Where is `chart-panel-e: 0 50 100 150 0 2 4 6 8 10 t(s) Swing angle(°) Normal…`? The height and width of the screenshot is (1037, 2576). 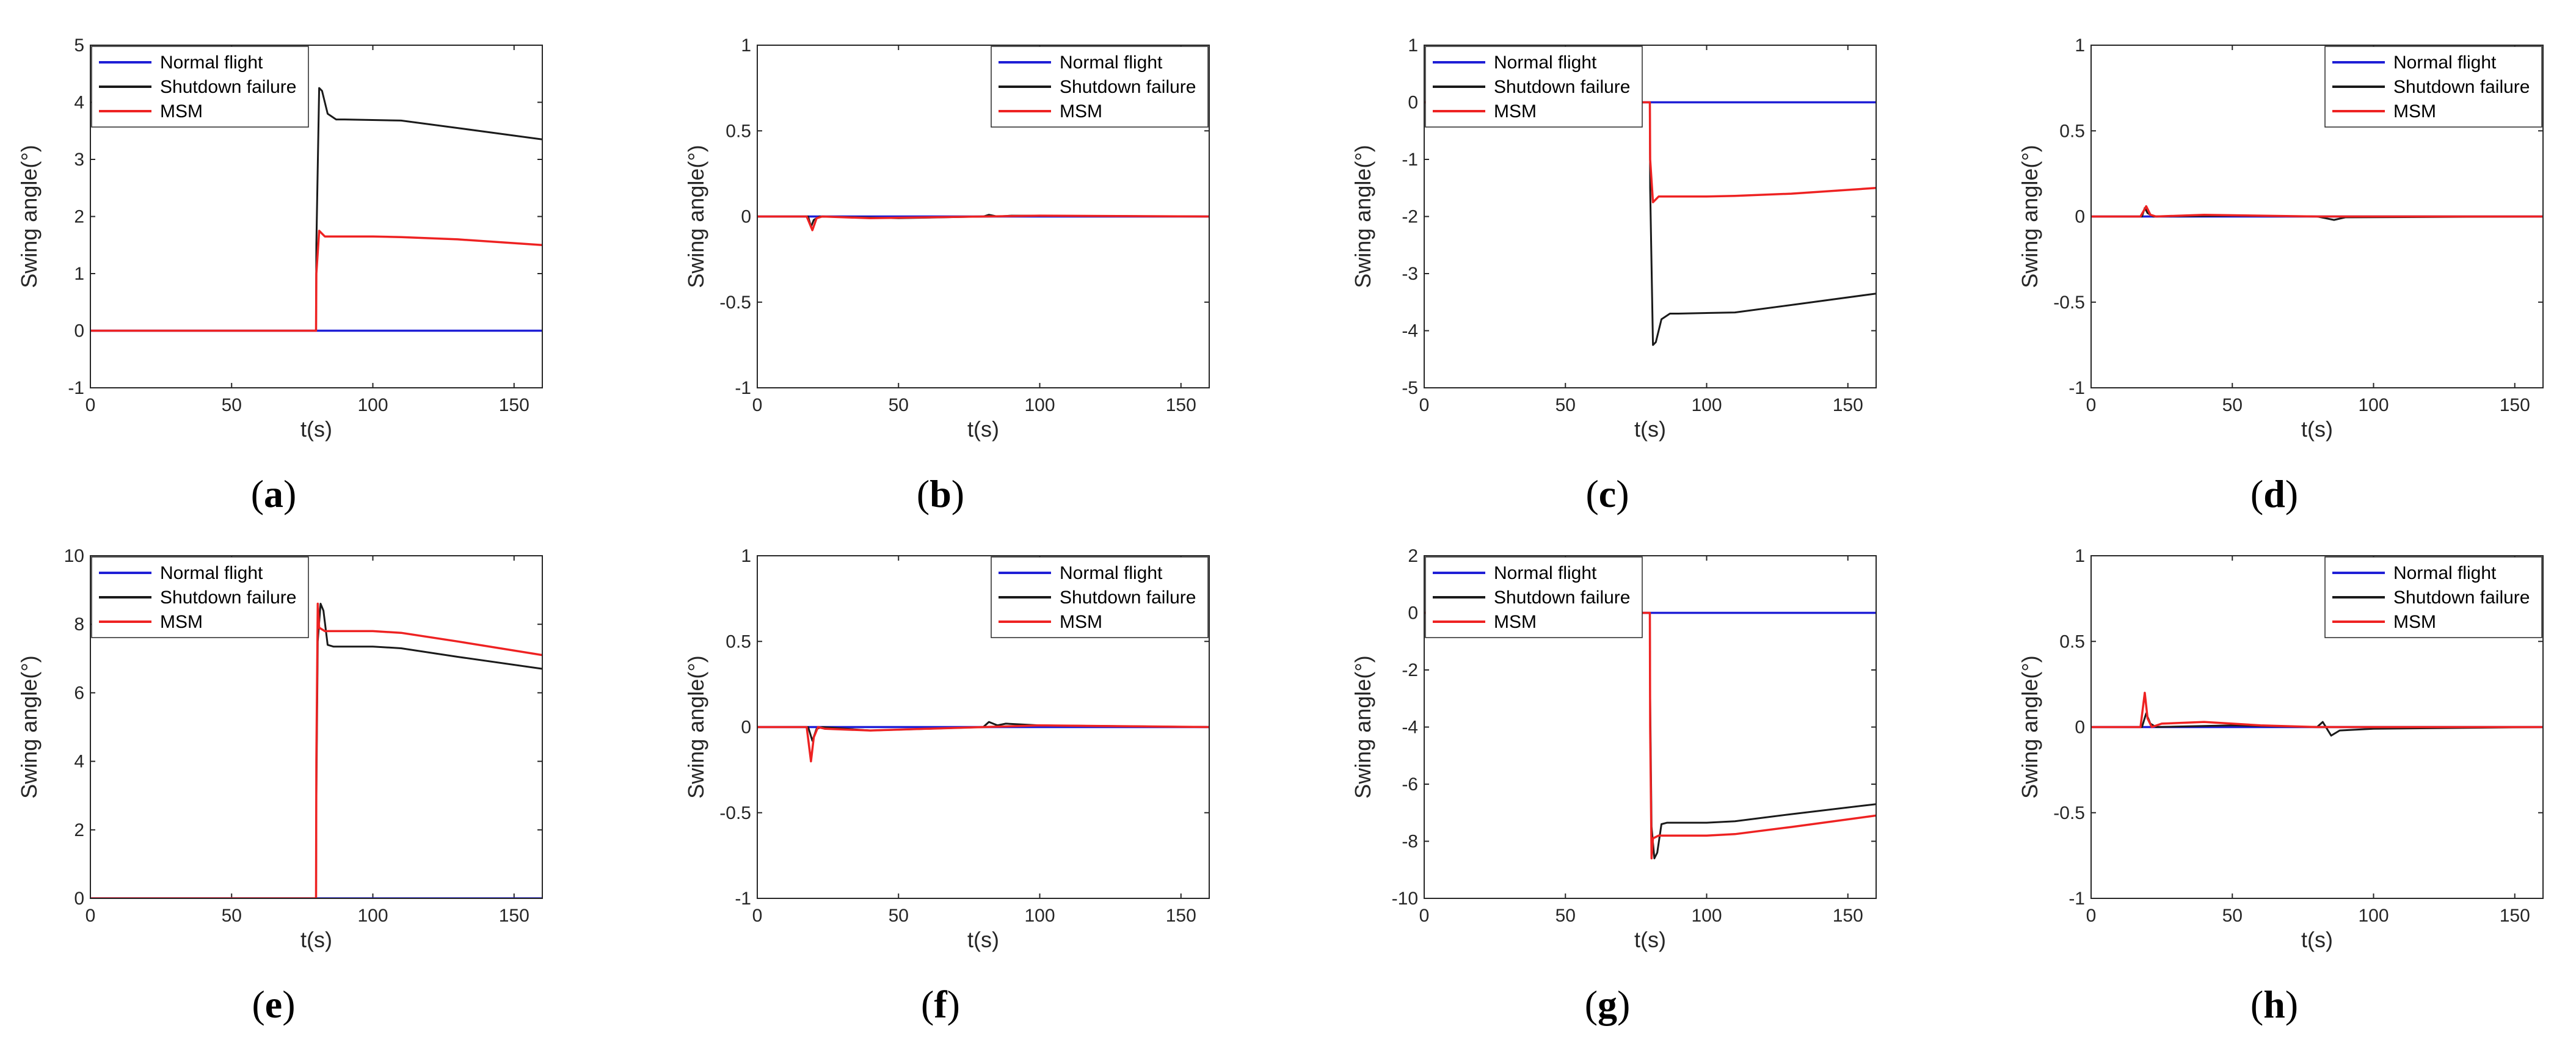 chart-panel-e: 0 50 100 150 0 2 4 6 8 10 t(s) Swing angle(°) Normal… is located at coordinates (279, 786).